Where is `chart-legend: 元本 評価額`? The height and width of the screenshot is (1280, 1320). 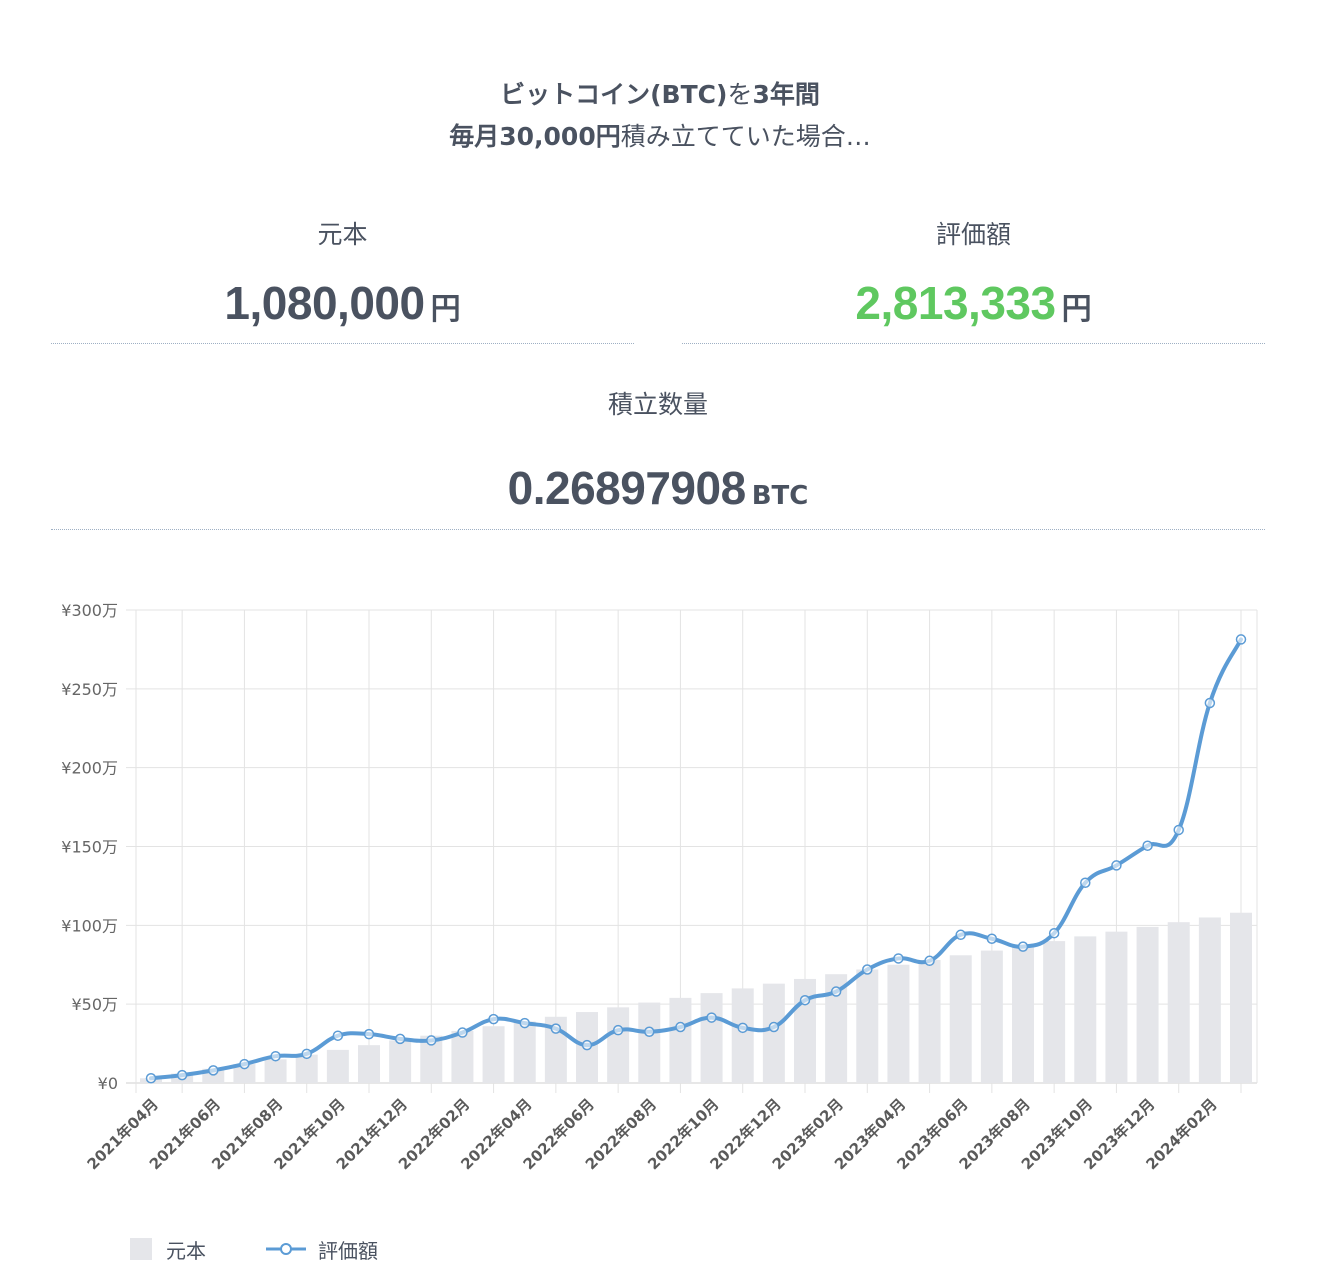
chart-legend: 元本 評価額 is located at coordinates (284, 1249).